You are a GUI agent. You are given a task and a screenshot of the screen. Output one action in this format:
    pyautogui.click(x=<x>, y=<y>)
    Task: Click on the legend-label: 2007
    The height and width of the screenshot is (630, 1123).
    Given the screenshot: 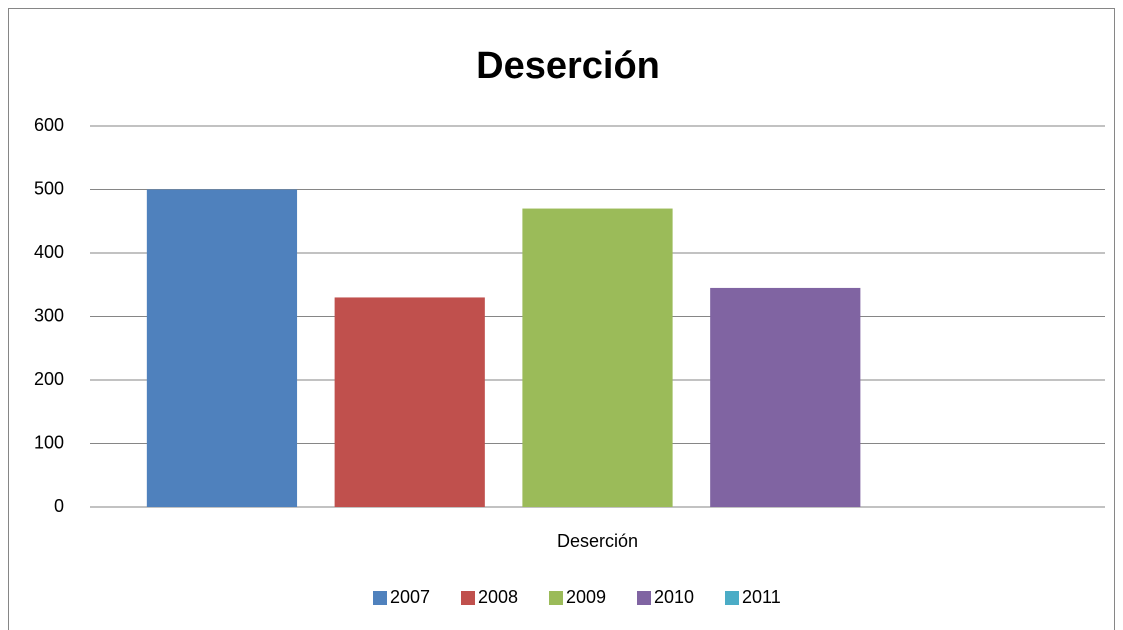 What is the action you would take?
    pyautogui.click(x=410, y=597)
    